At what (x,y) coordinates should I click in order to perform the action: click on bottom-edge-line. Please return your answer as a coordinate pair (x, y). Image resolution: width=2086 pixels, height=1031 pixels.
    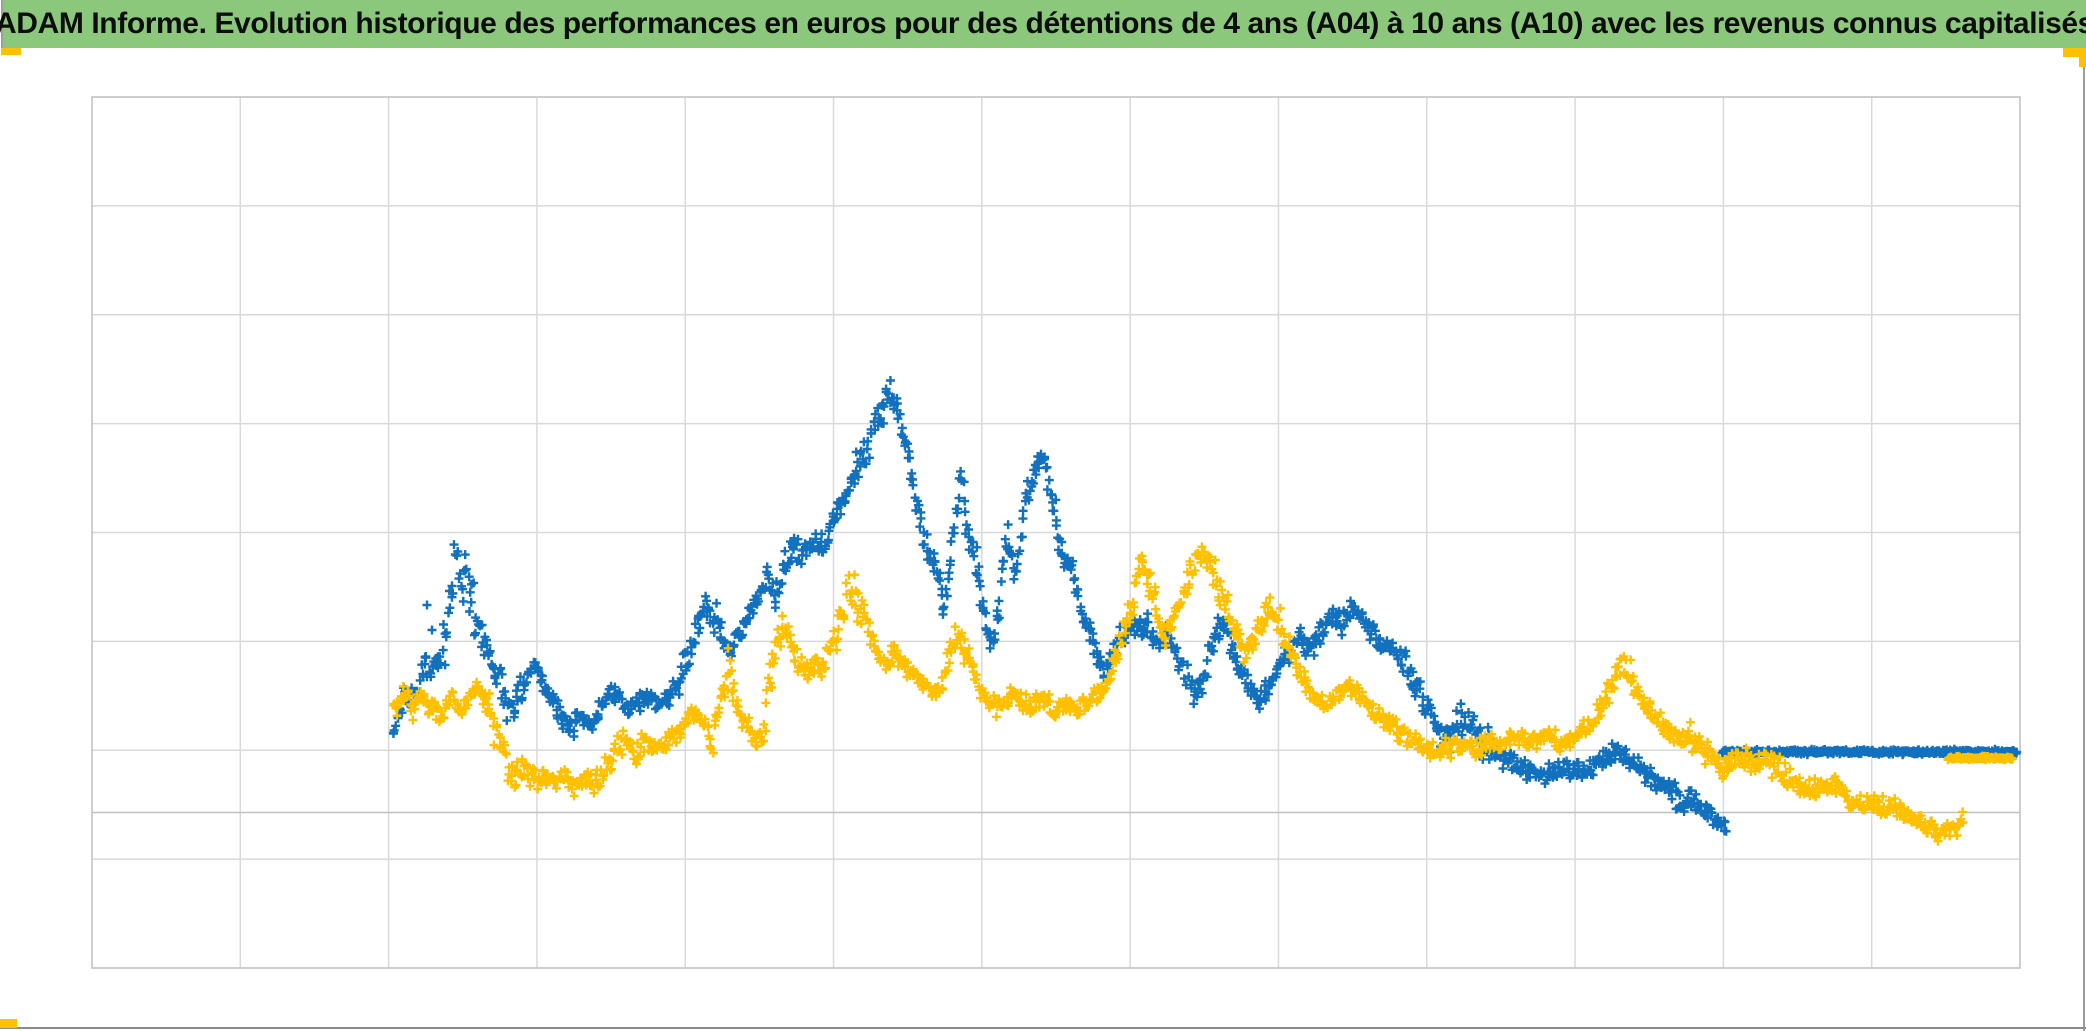
    Looking at the image, I should click on (1043, 1028).